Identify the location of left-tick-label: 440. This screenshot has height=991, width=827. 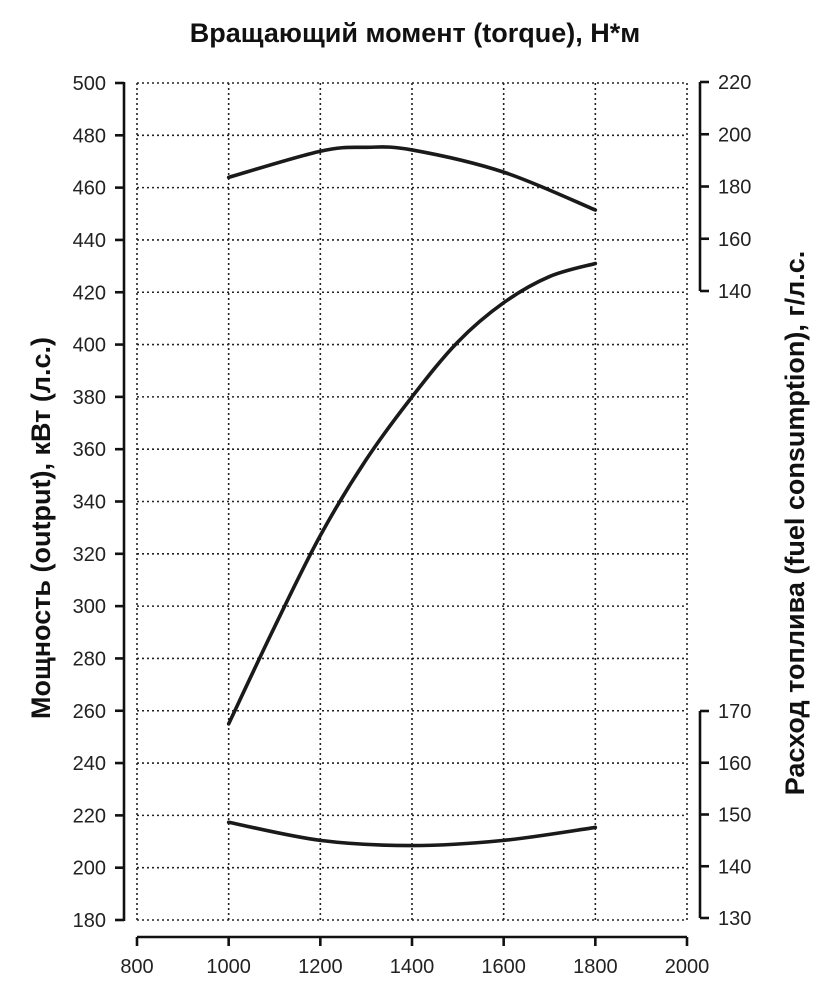
(89, 241).